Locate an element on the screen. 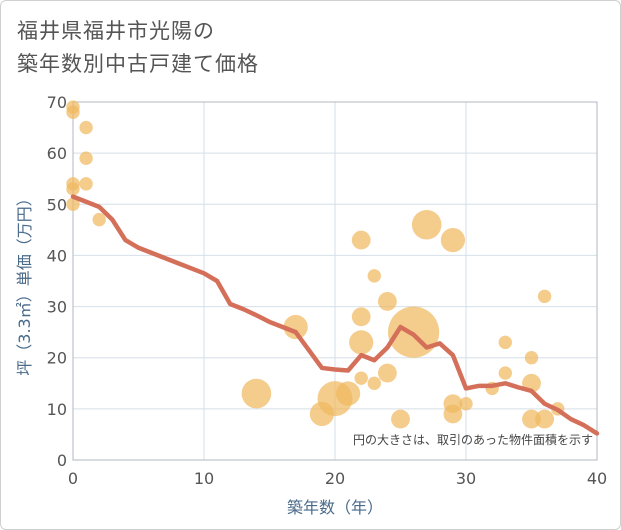 The width and height of the screenshot is (621, 530). y-tick-label: 30 is located at coordinates (57, 307).